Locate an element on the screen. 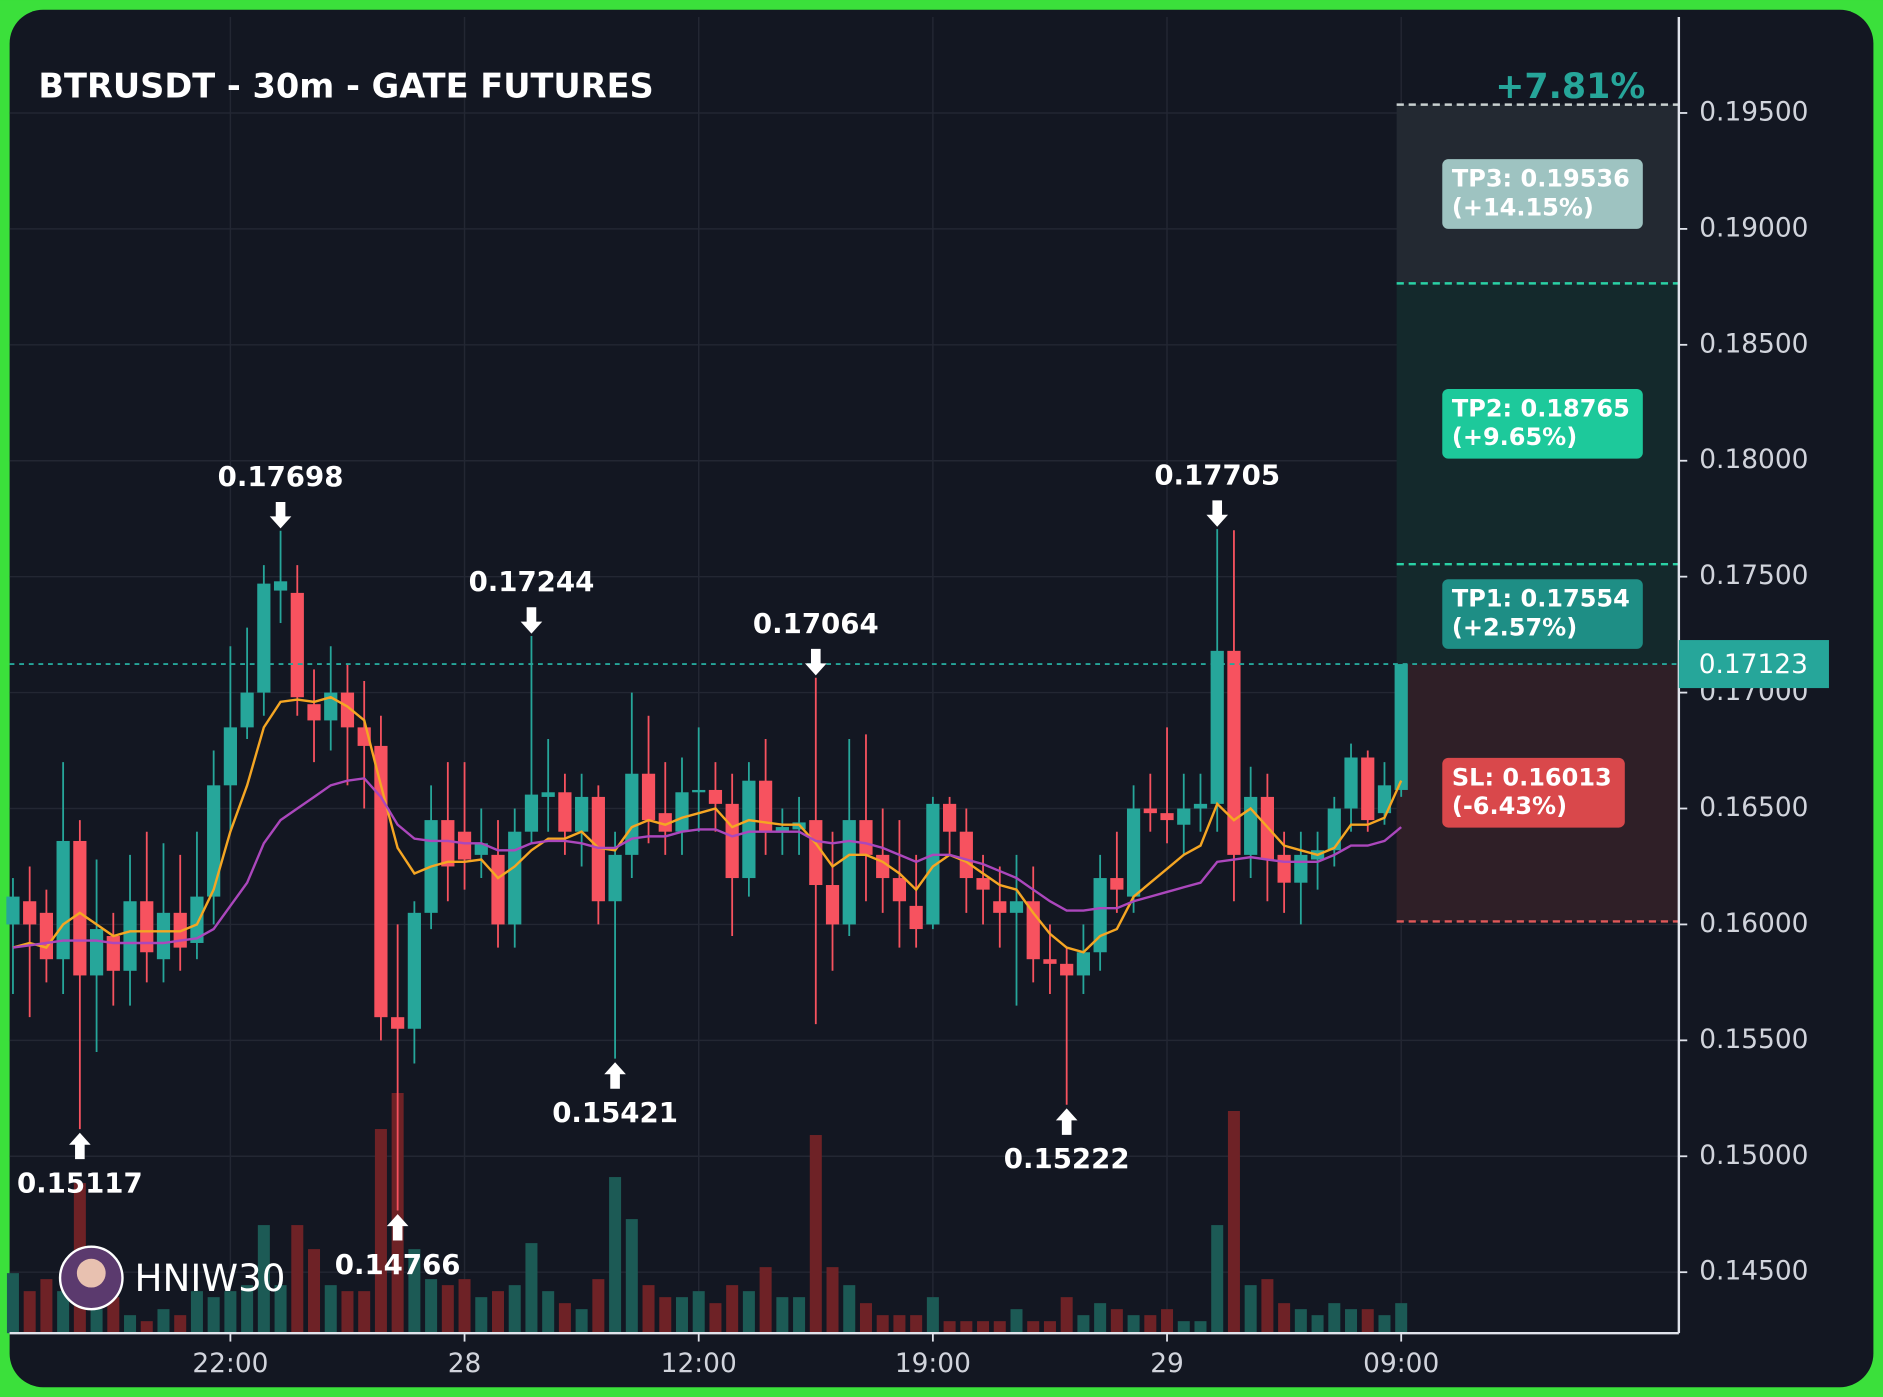 The image size is (1883, 1397). level-box is located at coordinates (1542, 194).